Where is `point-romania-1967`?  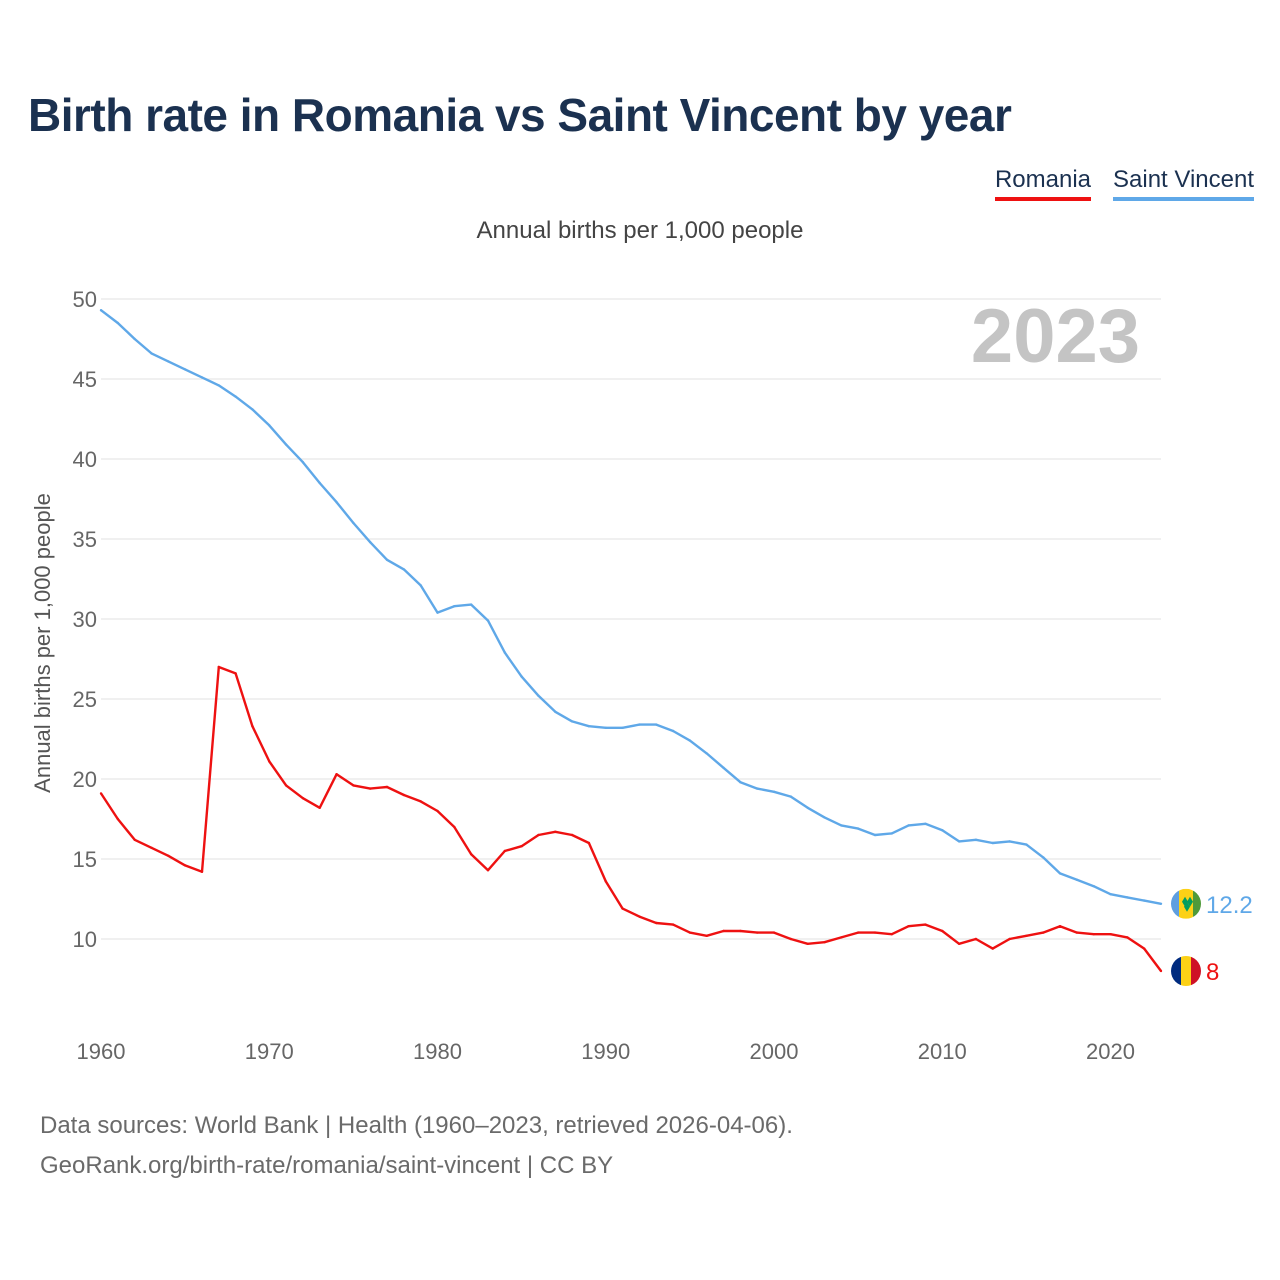 point-romania-1967 is located at coordinates (218, 667).